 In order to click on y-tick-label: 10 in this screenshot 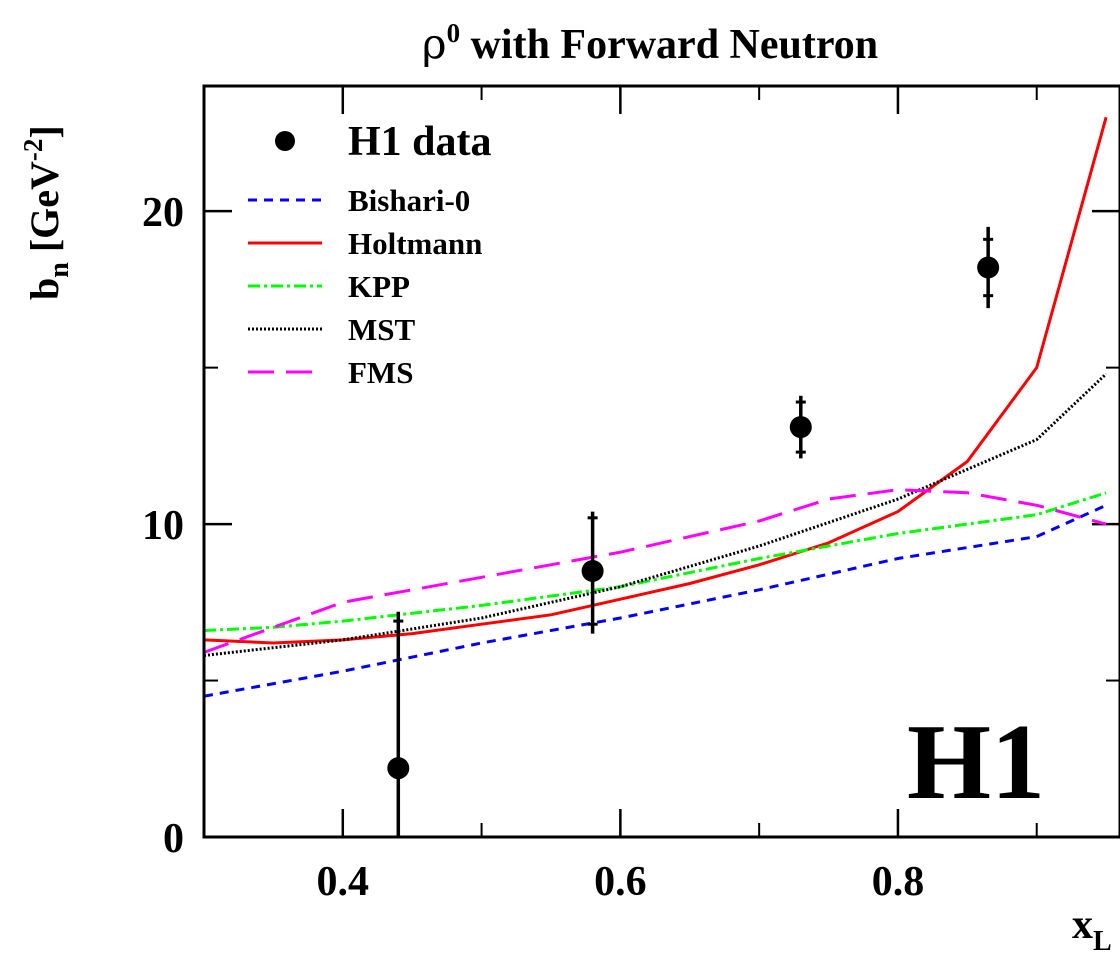, I will do `click(163, 526)`.